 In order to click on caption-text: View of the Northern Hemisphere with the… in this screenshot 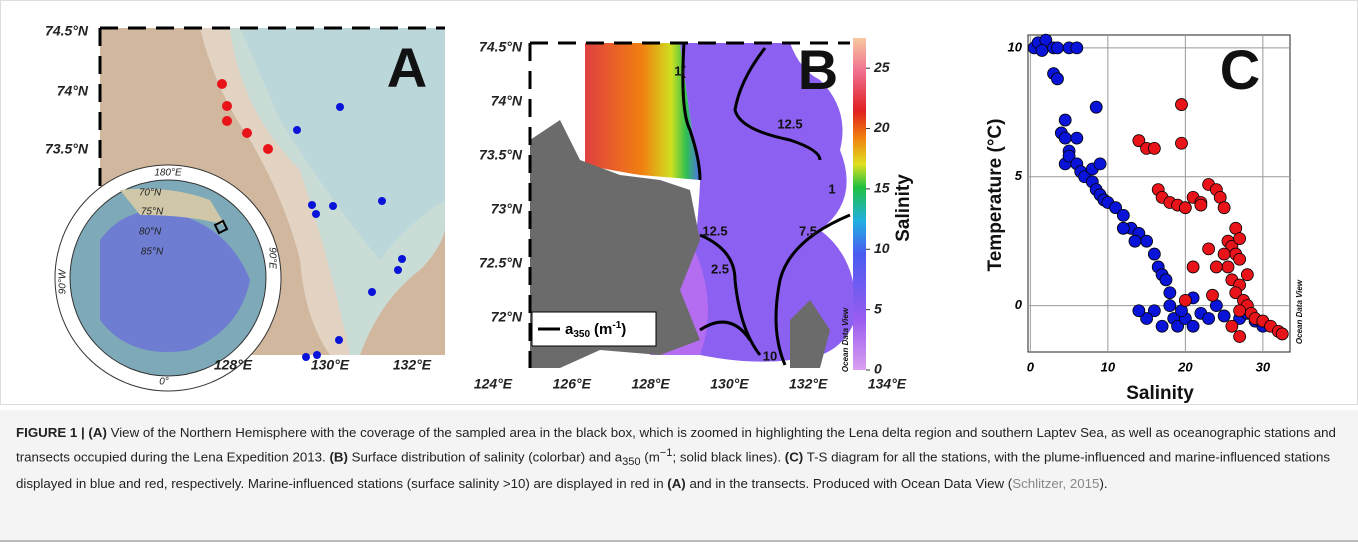, I will do `click(676, 445)`.